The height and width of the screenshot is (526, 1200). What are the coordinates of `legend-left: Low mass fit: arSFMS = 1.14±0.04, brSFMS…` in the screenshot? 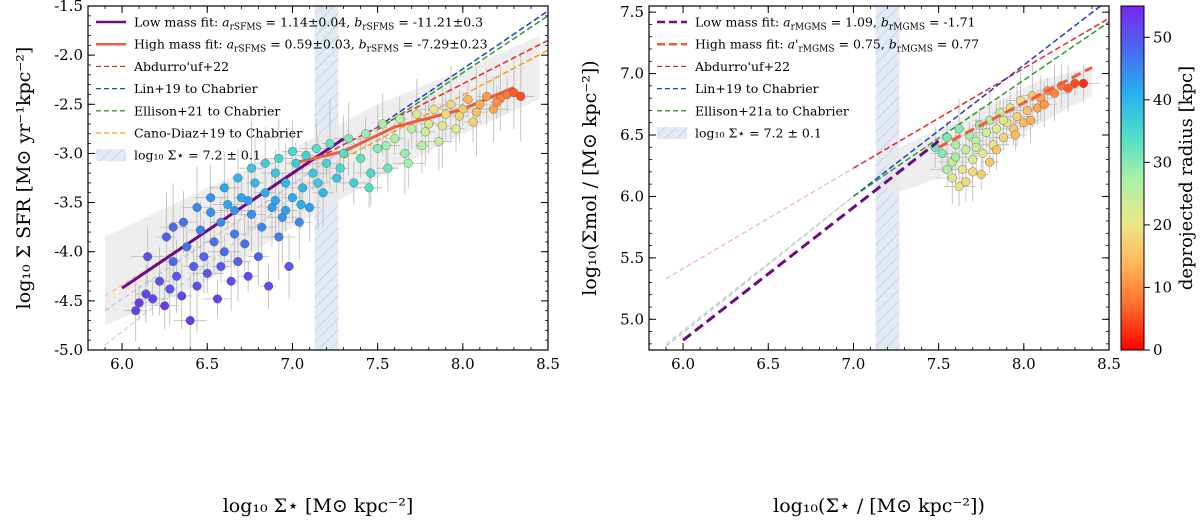 It's located at (292, 89).